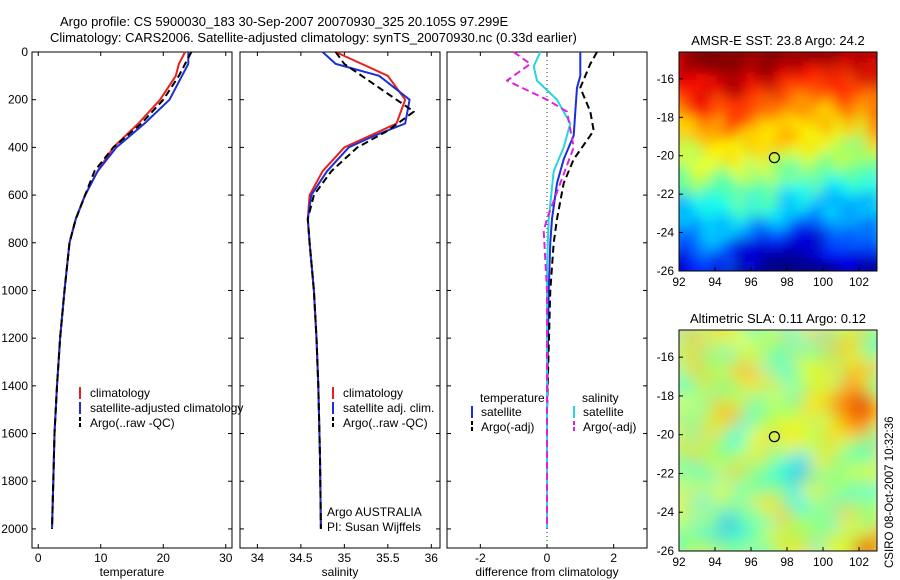 Image resolution: width=900 pixels, height=580 pixels. Describe the element at coordinates (613, 558) in the screenshot. I see `difference-xtick-label: 2` at that location.